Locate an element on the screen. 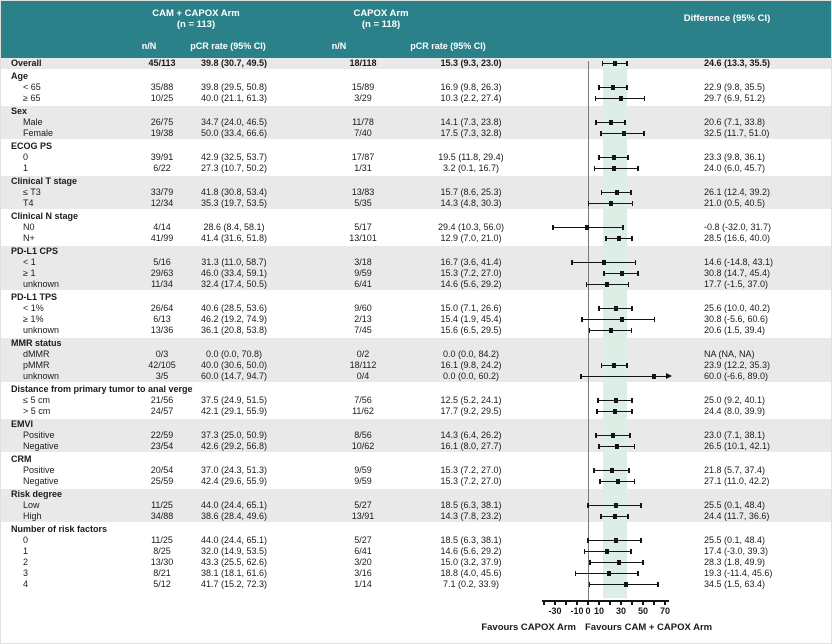  subgroup-label: Clinical T stage is located at coordinates (44, 181).